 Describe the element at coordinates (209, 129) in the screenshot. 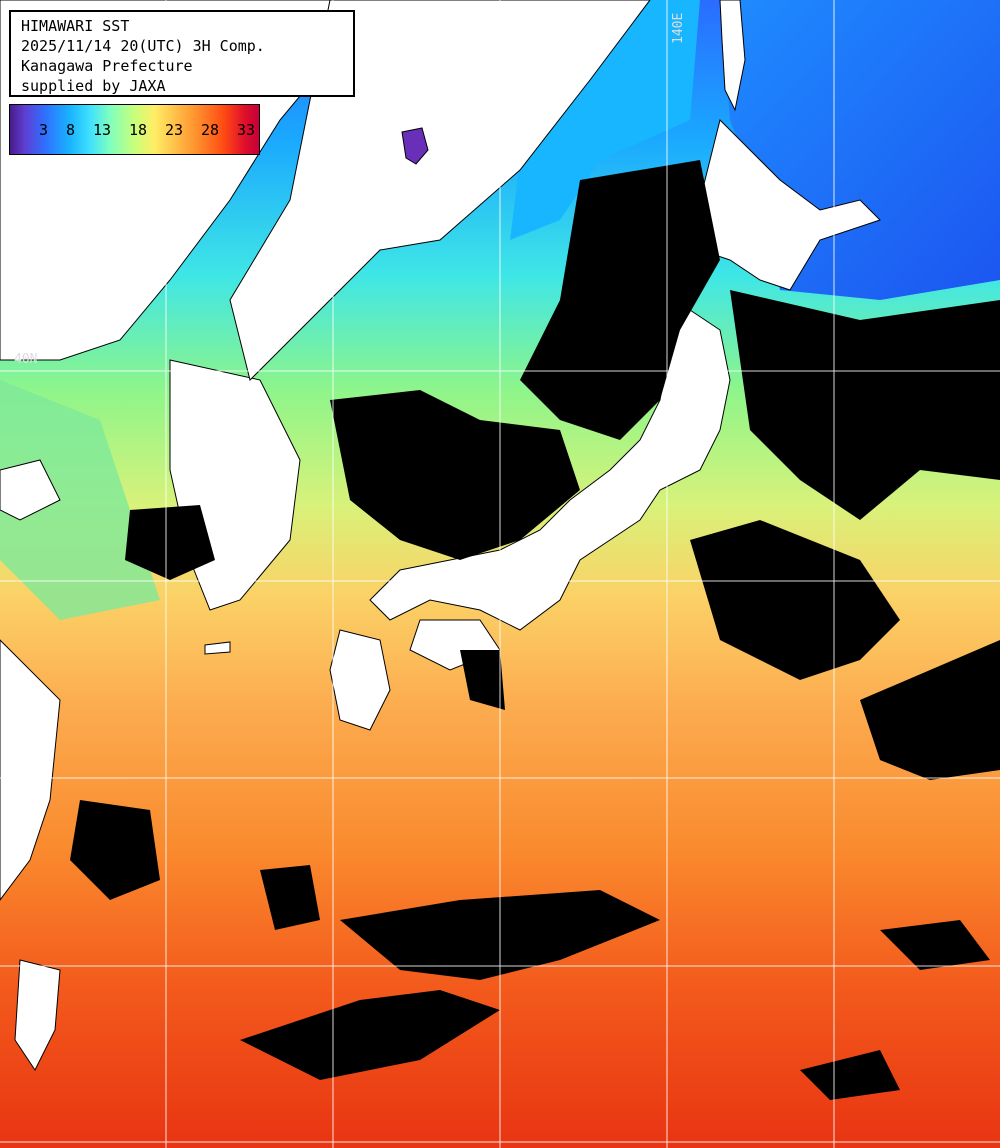

I see `colorbar-label: 28` at that location.